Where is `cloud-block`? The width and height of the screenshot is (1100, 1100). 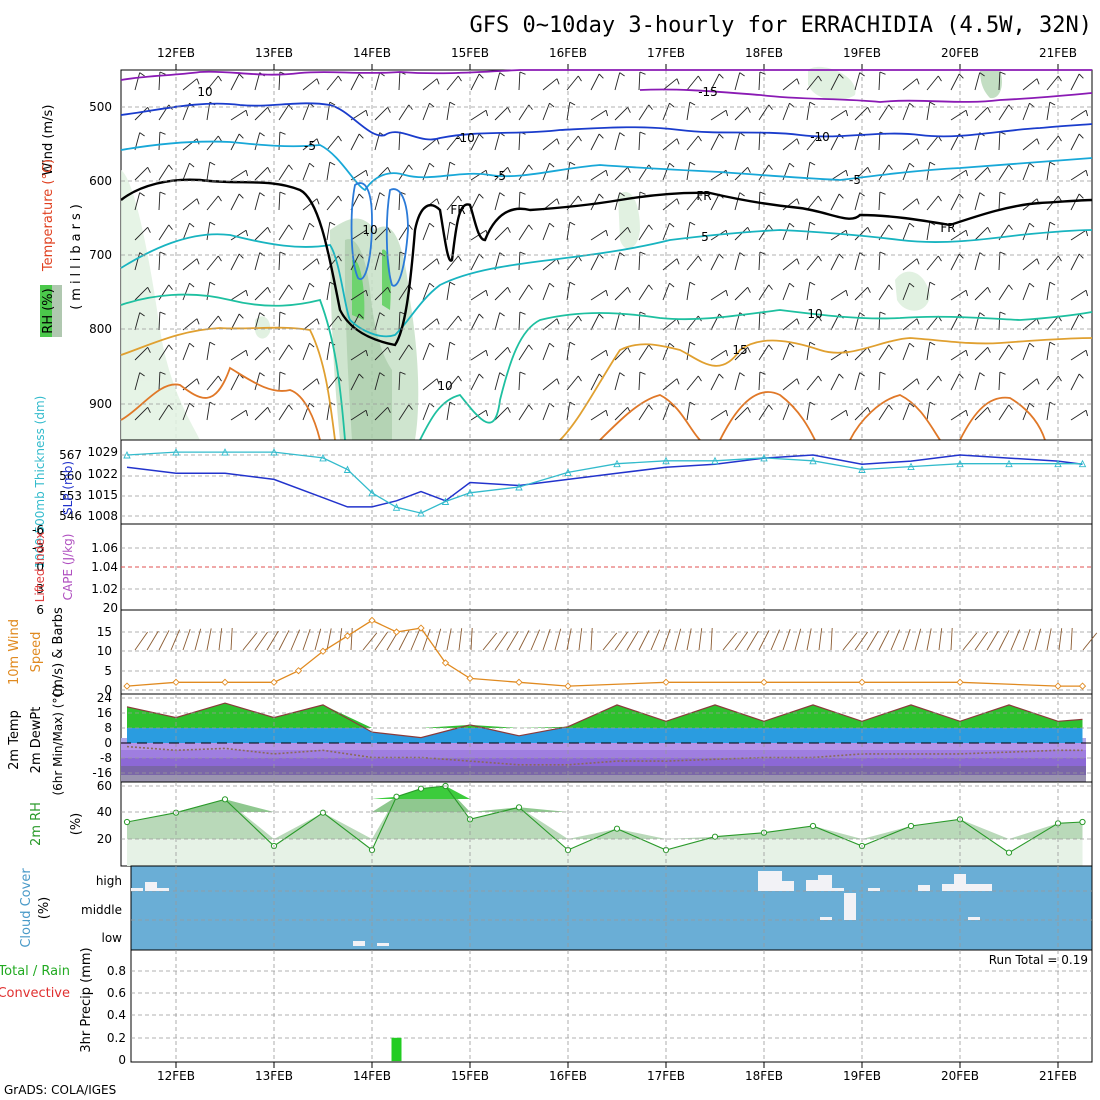
cloud-block is located at coordinates (974, 918).